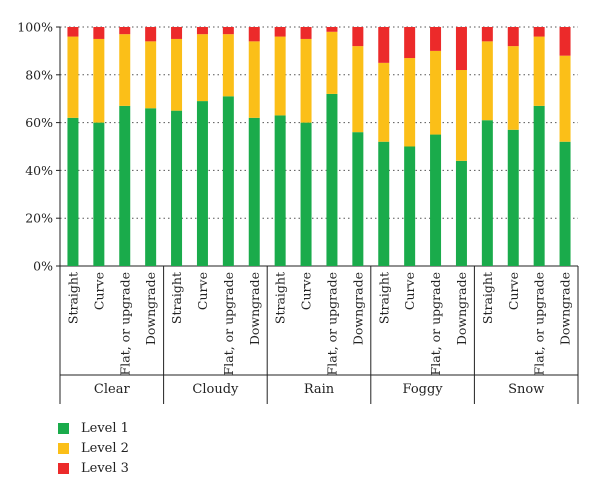 The height and width of the screenshot is (501, 600). I want to click on group-label-rain: Rain, so click(319, 389).